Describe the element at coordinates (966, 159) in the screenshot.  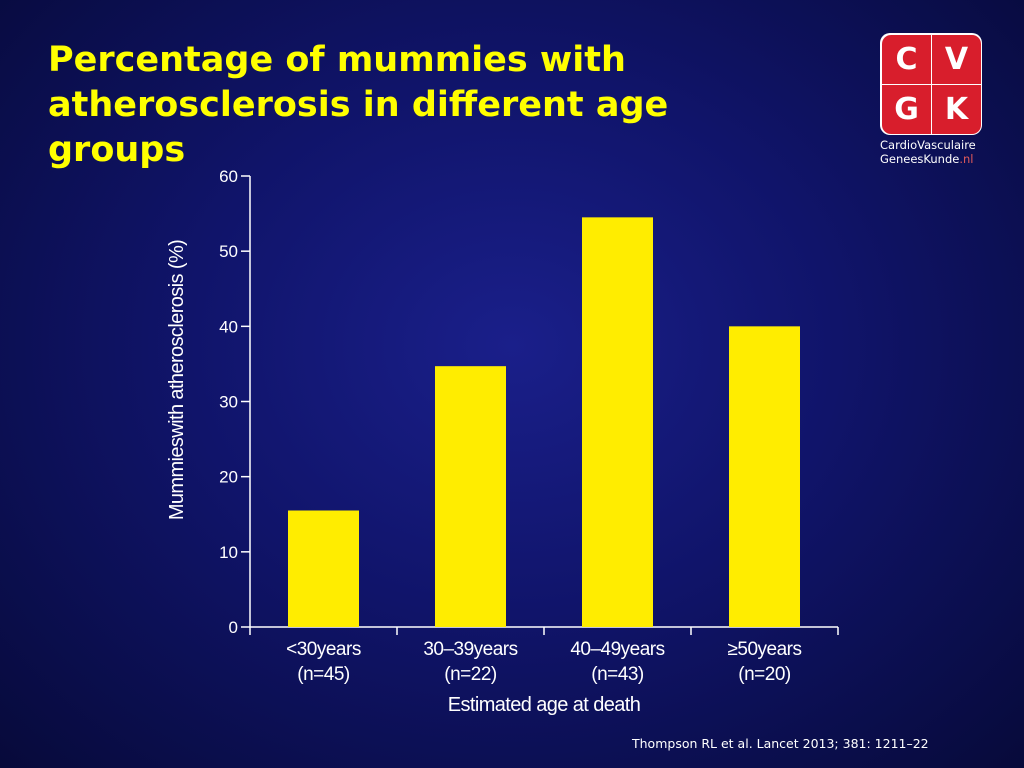
I see `logo-line-2-suffix: .nl` at that location.